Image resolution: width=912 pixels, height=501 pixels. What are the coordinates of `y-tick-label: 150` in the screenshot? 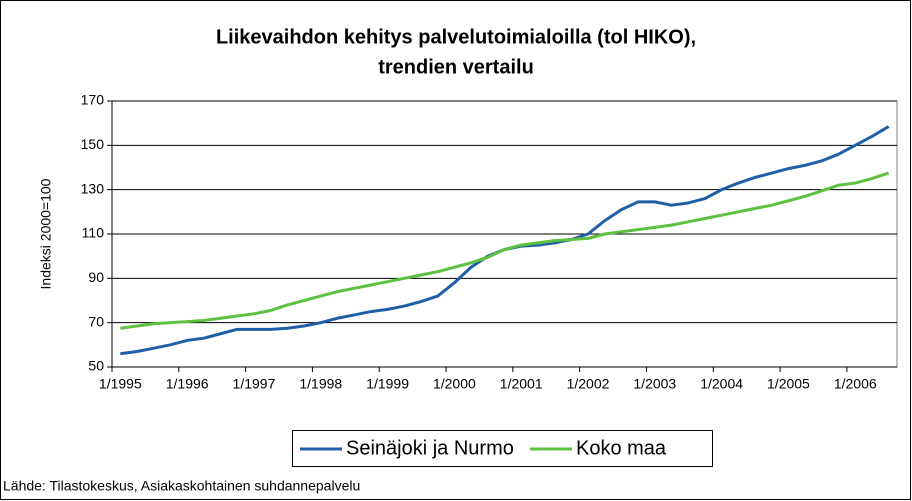 It's located at (93, 144).